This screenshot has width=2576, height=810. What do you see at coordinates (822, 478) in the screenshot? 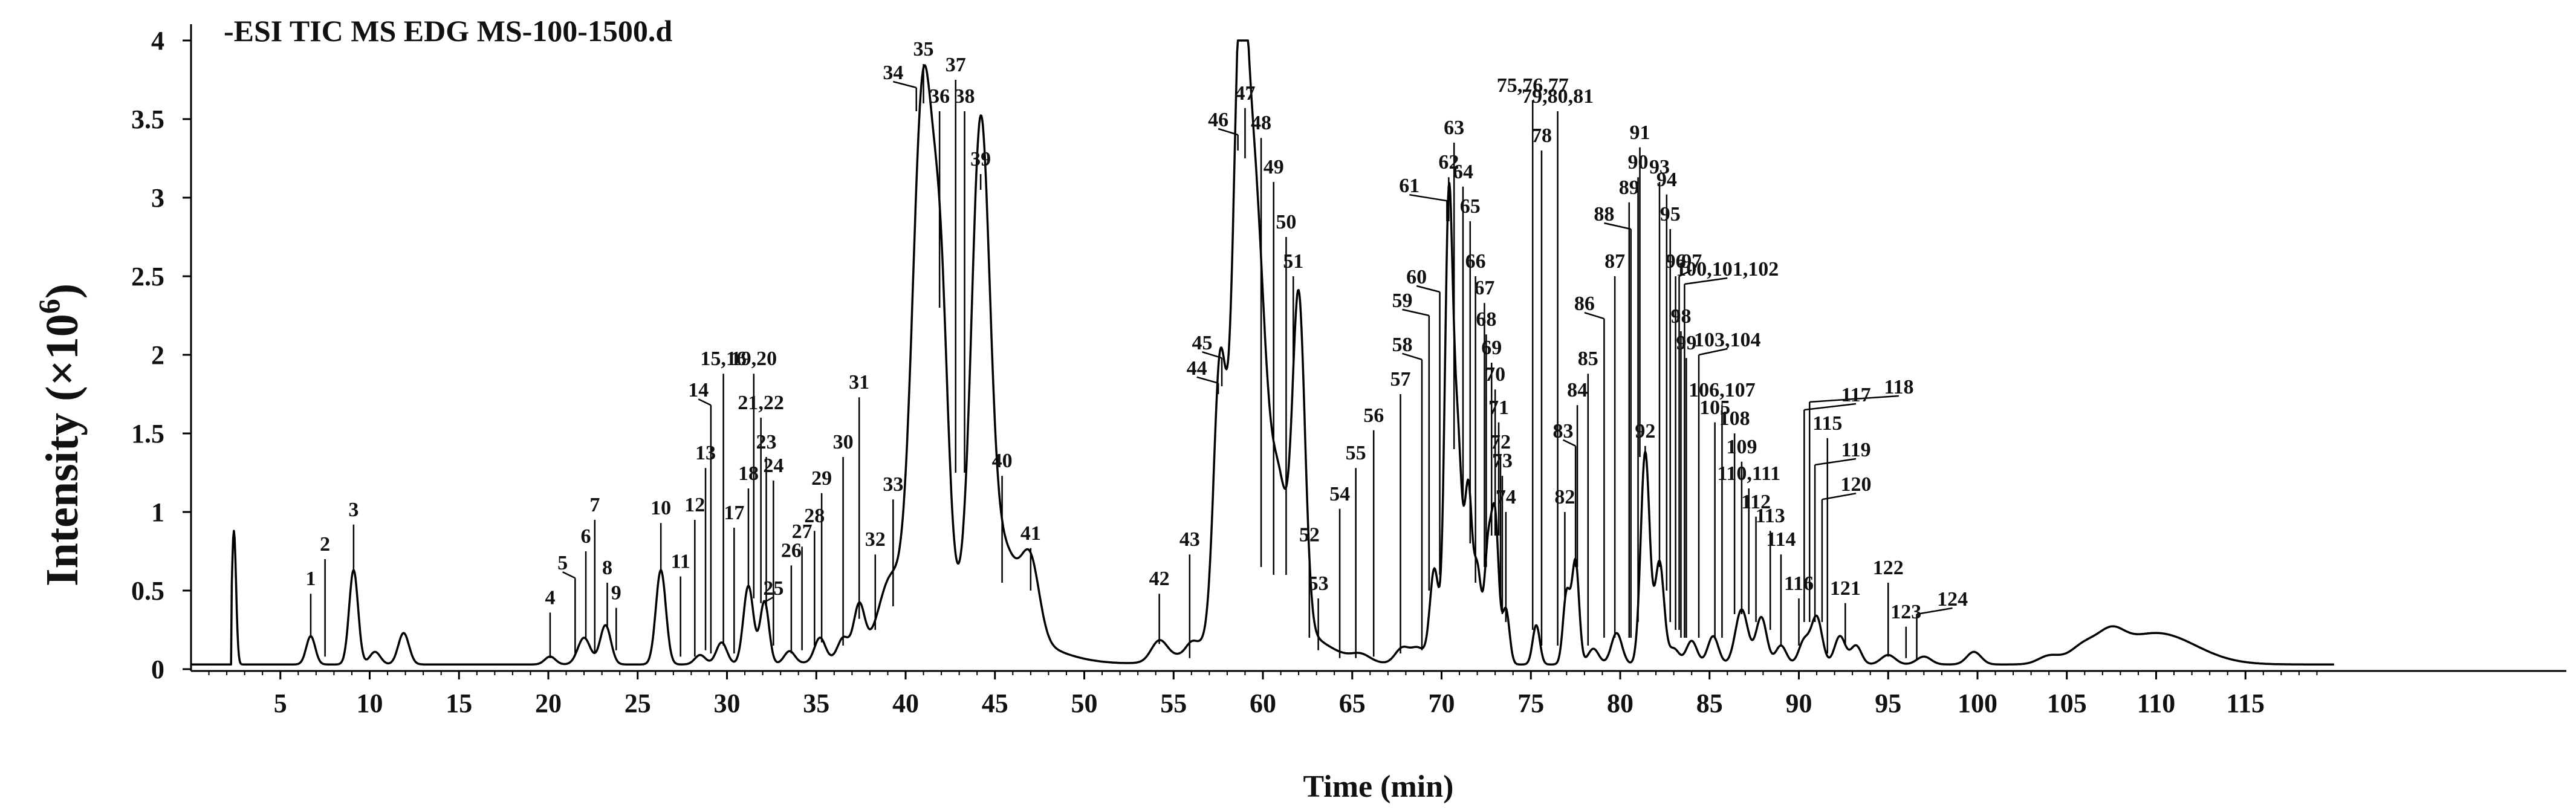
I see `peak-label: 29` at bounding box center [822, 478].